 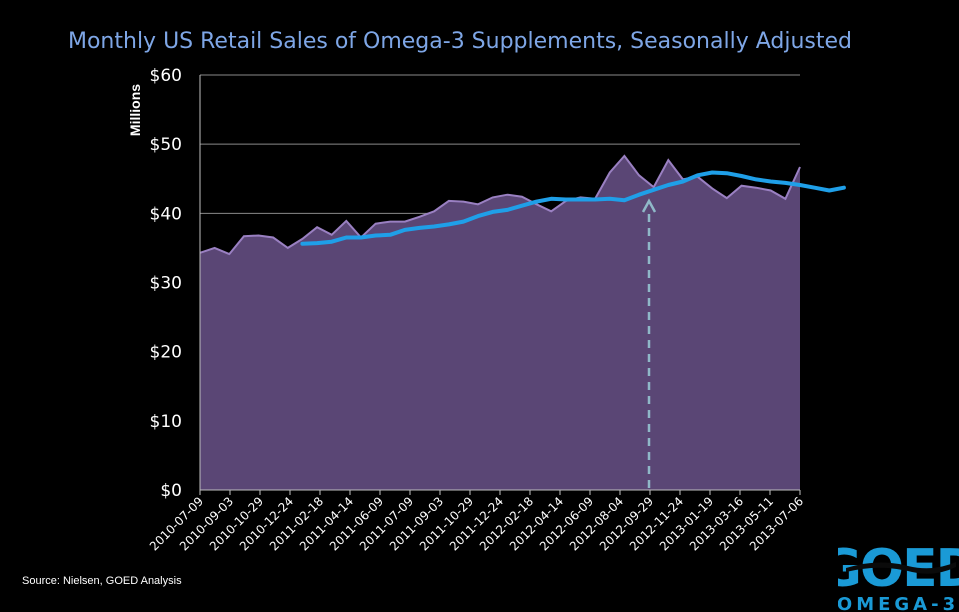 What do you see at coordinates (102, 581) in the screenshot?
I see `source-note: Source: Nielsen, GOED Analysis` at bounding box center [102, 581].